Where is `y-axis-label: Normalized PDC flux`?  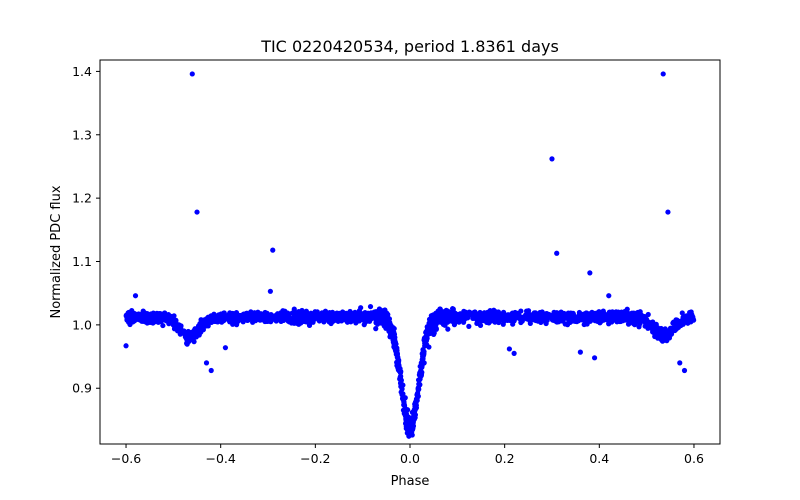
y-axis-label: Normalized PDC flux is located at coordinates (56, 251).